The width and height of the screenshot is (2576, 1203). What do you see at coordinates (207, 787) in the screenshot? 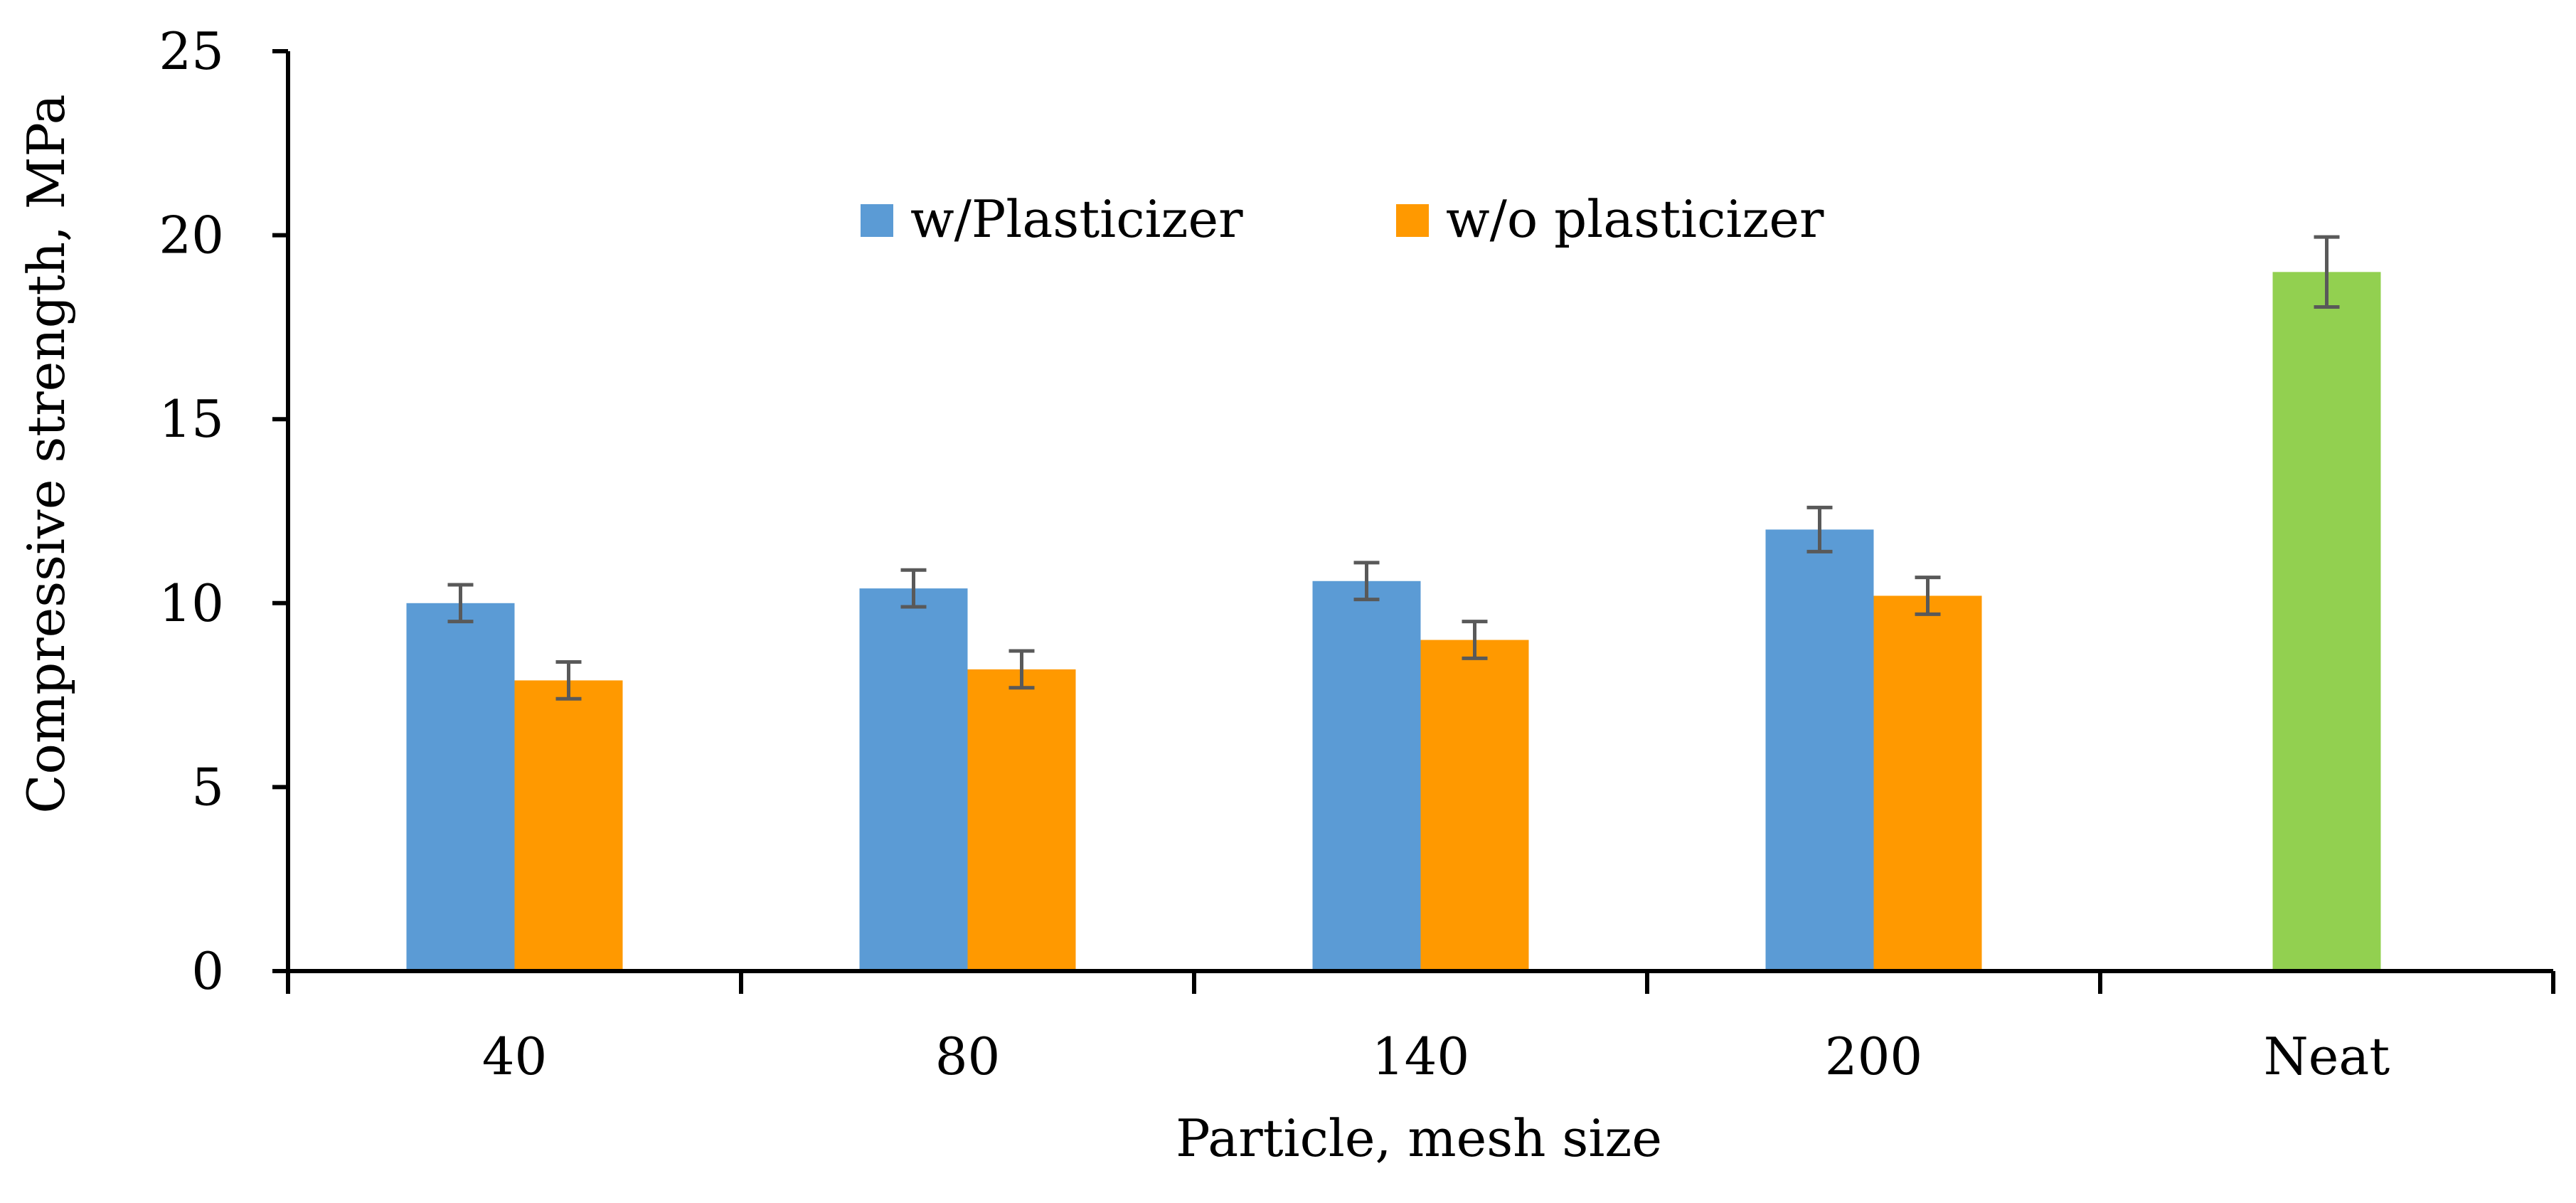
I see `y-tick-label: 5` at bounding box center [207, 787].